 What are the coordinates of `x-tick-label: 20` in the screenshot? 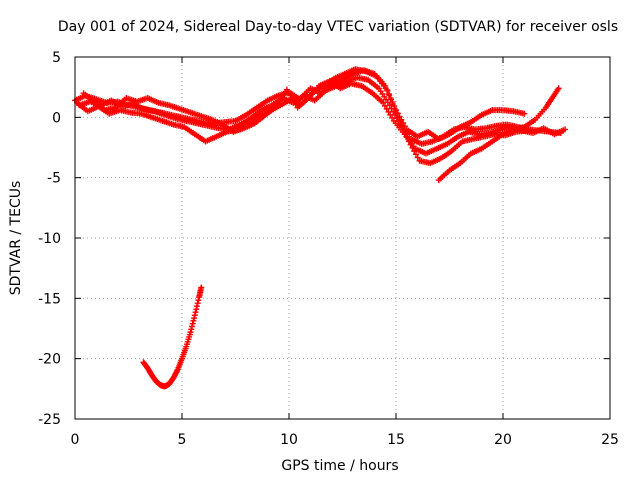 It's located at (503, 440).